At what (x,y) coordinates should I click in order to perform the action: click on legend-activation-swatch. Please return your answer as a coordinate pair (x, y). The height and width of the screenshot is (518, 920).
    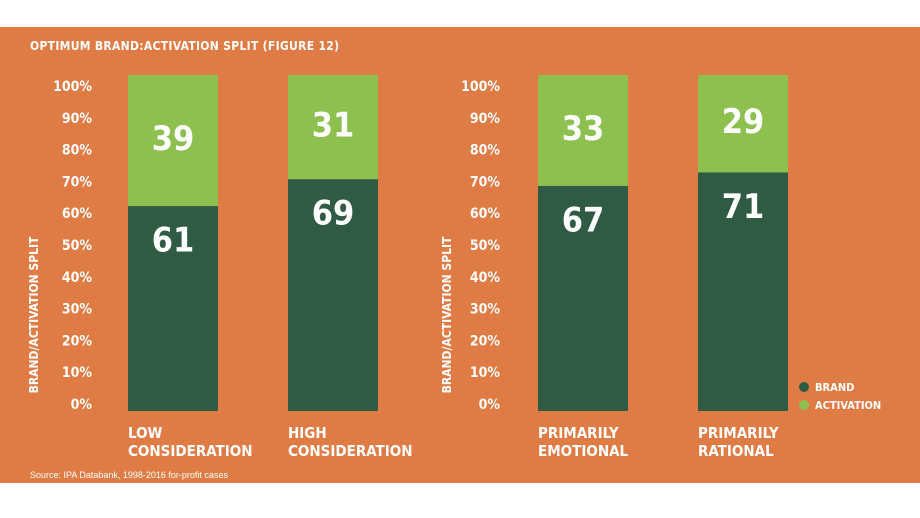
    Looking at the image, I should click on (804, 405).